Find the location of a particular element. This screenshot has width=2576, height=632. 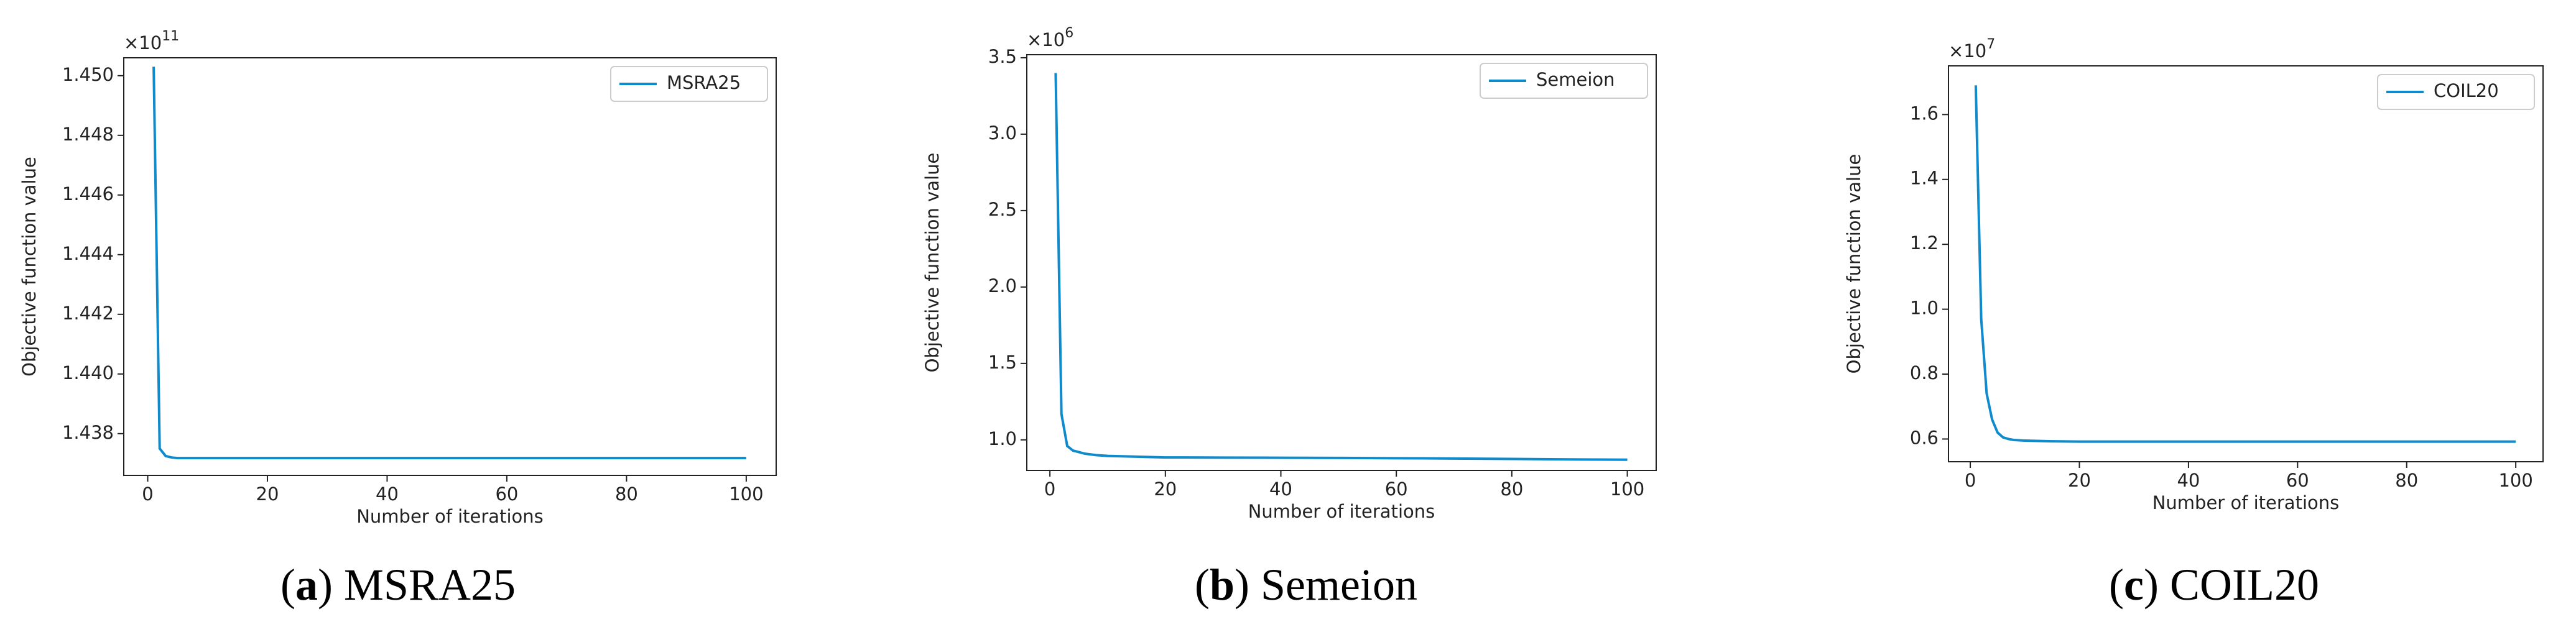

y-tick-label: 3.0 is located at coordinates (1003, 133).